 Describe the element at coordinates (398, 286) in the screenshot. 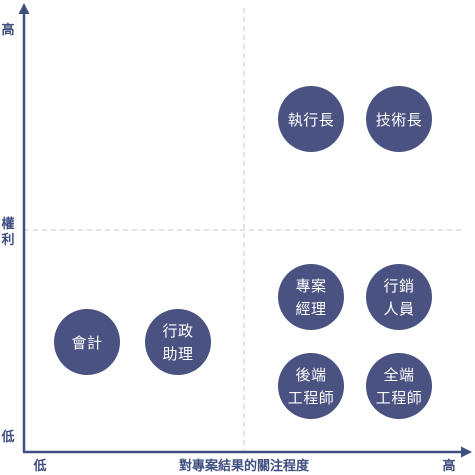

I see `marketing-label-line1: 行銷` at that location.